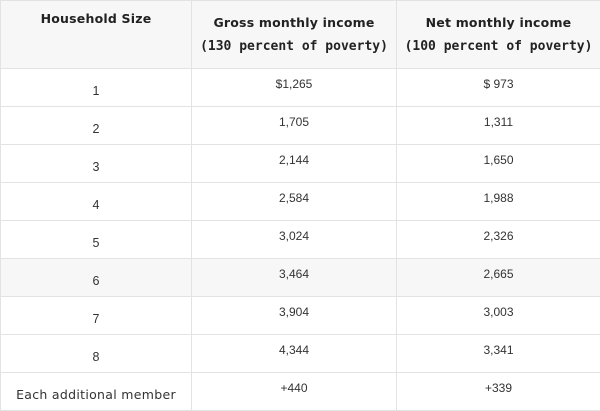 This screenshot has height=411, width=600. I want to click on table-row: 8 4,344 3,341, so click(300, 354).